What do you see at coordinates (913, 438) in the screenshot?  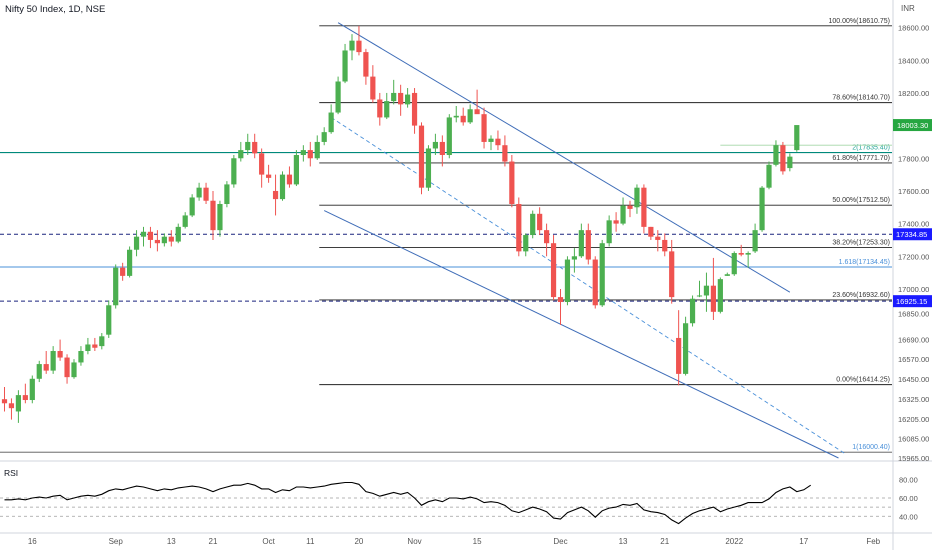 I see `price-tick-label: 16085.00` at bounding box center [913, 438].